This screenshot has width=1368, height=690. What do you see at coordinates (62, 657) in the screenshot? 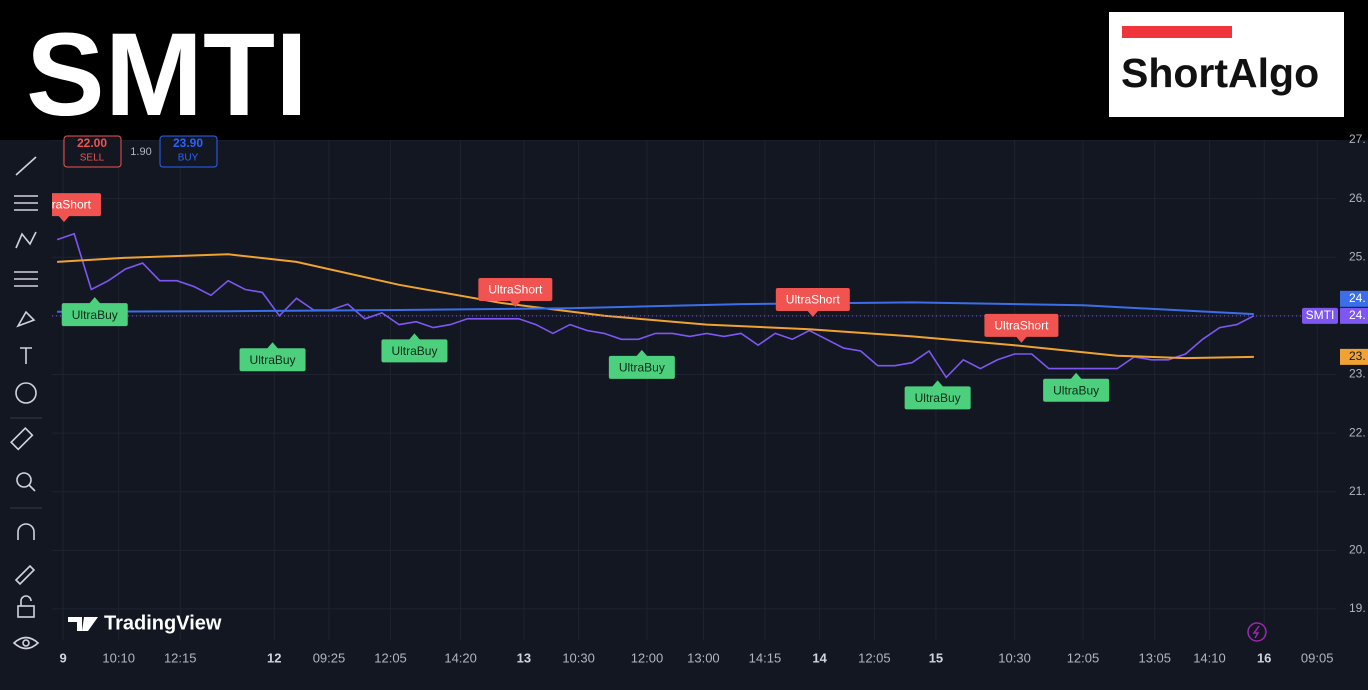
I see `x-tick-label: 9` at bounding box center [62, 657].